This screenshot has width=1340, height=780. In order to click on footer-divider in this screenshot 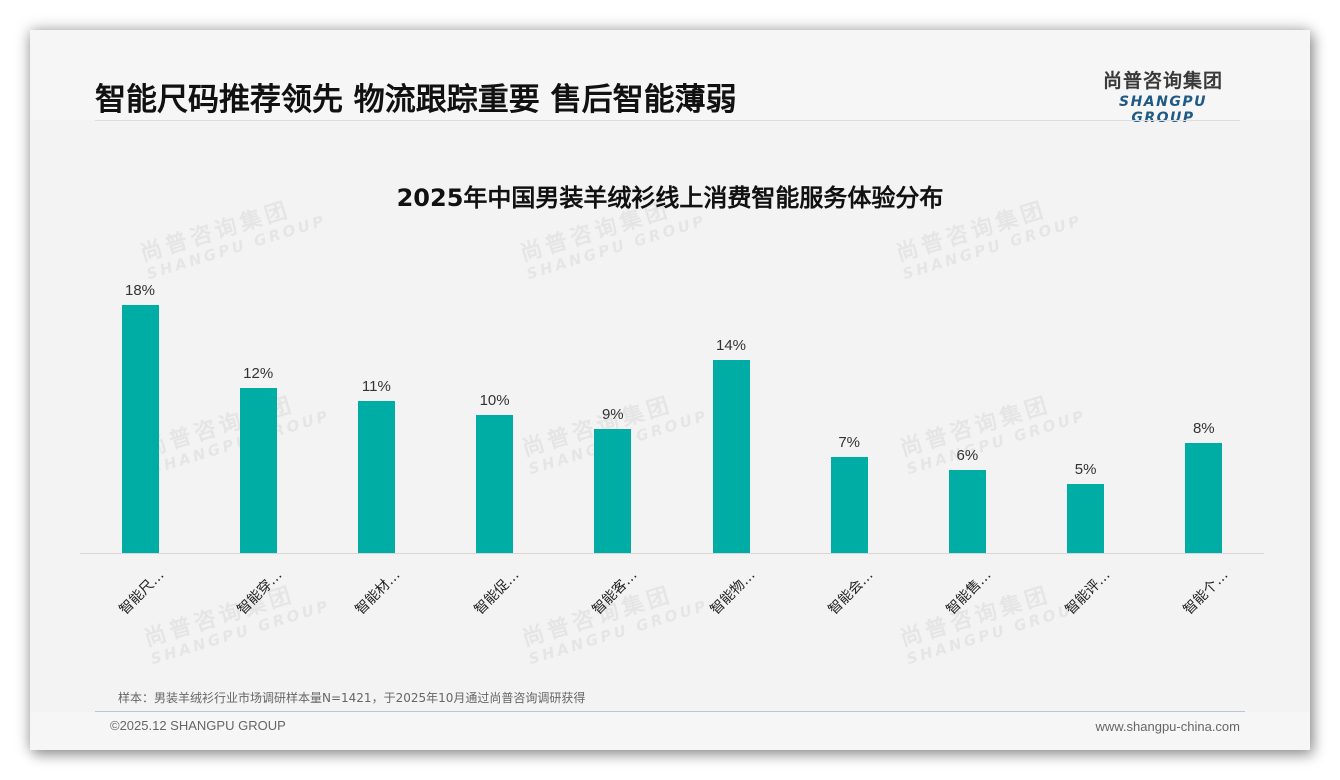, I will do `click(670, 711)`.